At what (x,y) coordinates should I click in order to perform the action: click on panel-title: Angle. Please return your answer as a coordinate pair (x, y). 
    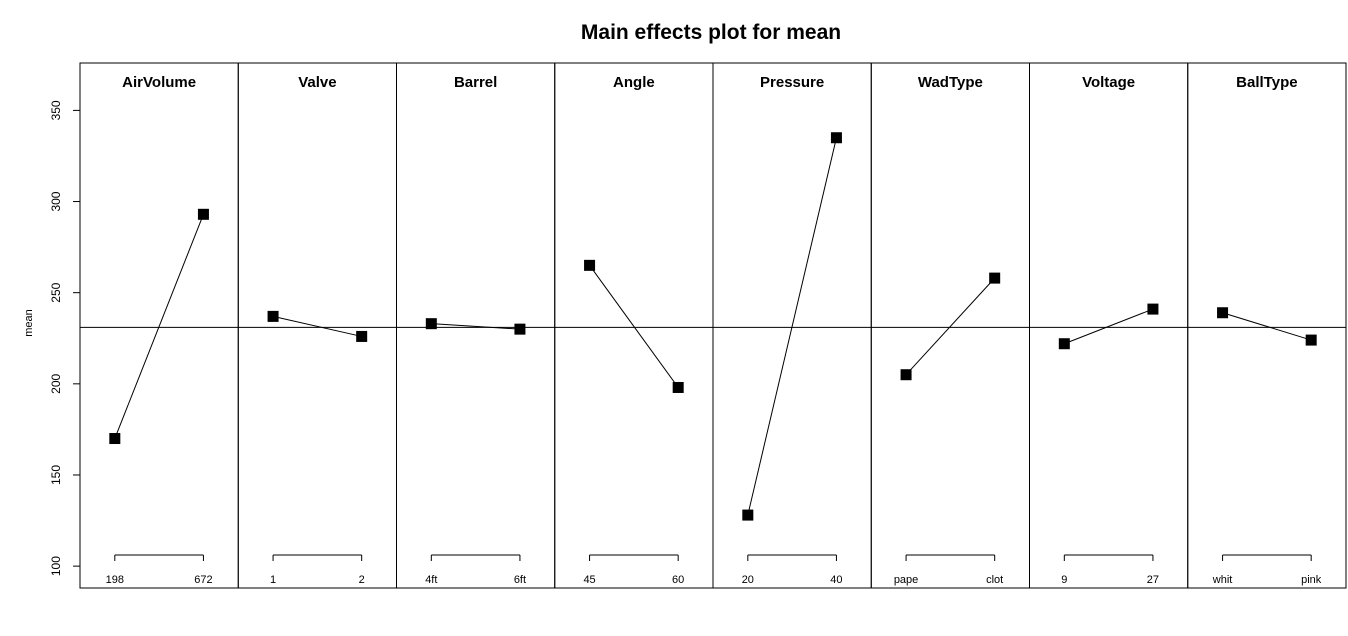
    Looking at the image, I should click on (634, 82).